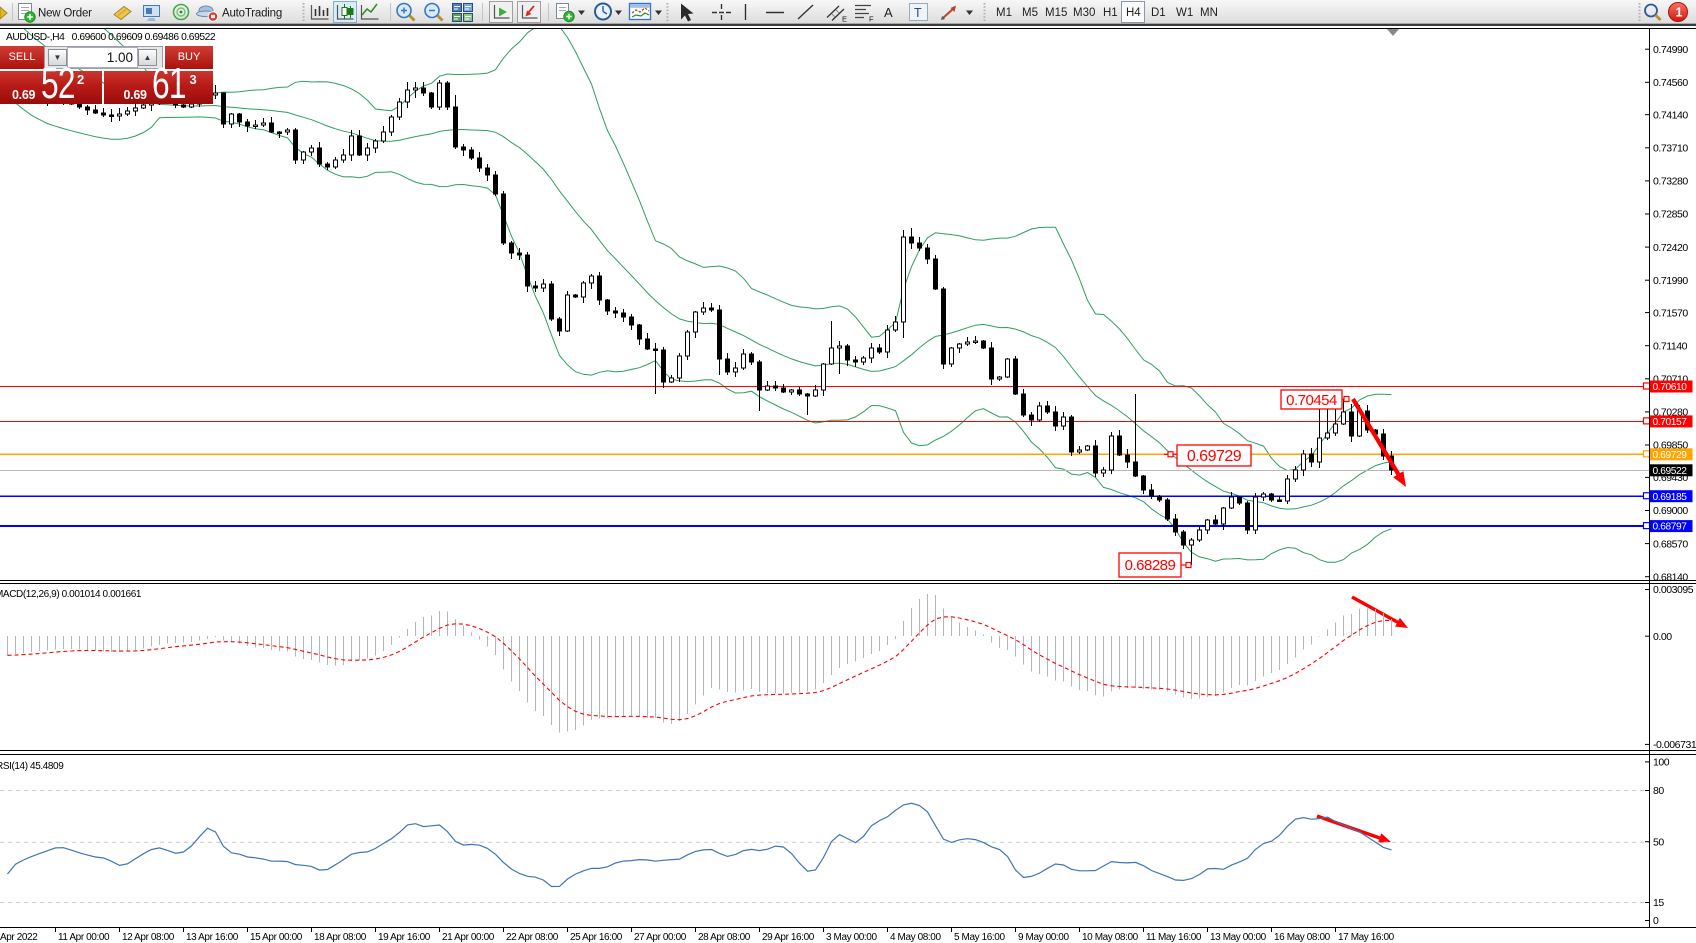 This screenshot has width=1696, height=943. Describe the element at coordinates (1030, 13) in the screenshot. I see `svg-text: M5` at that location.